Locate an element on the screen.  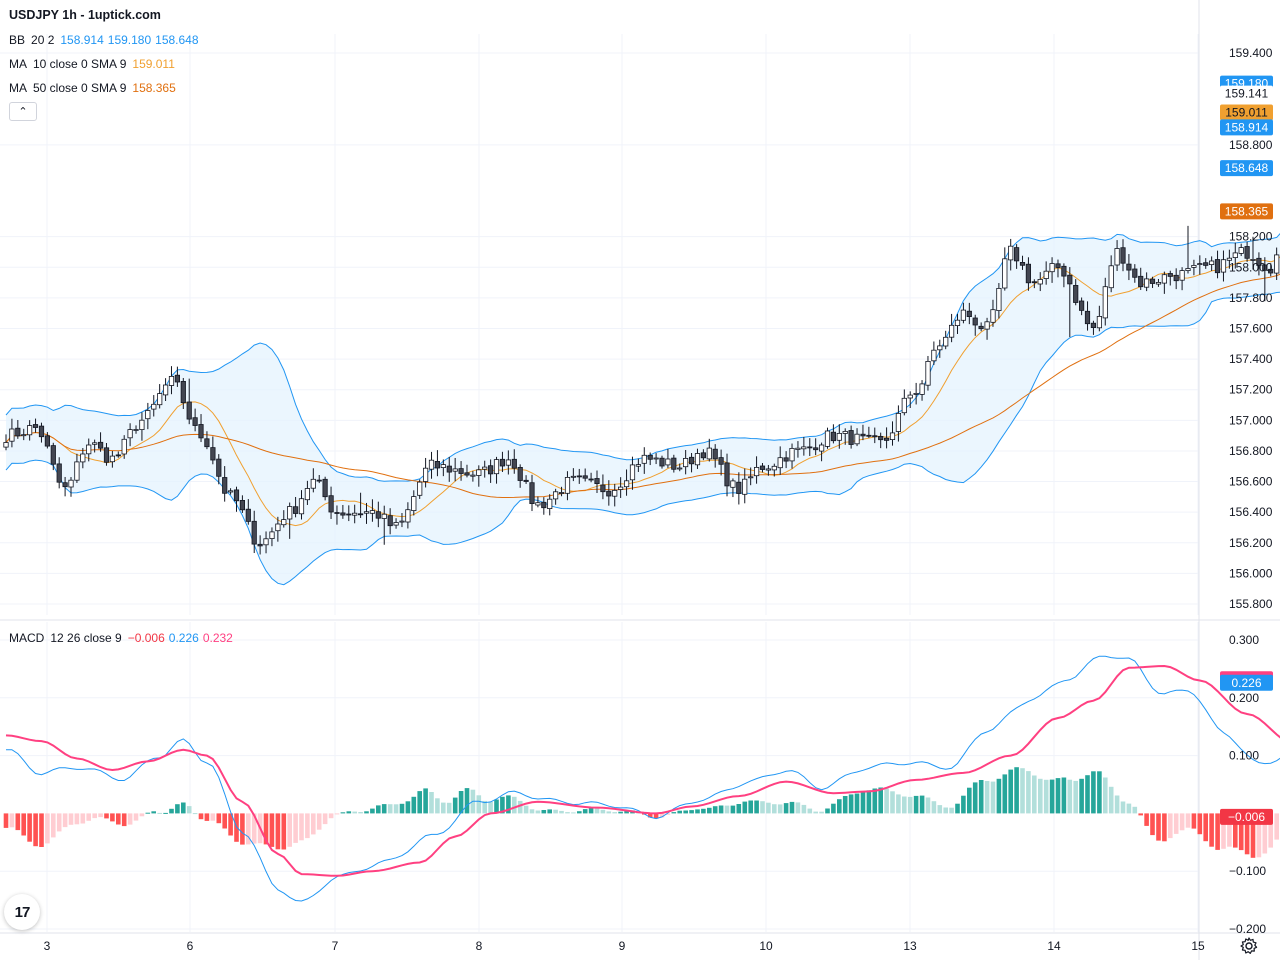
chart-title: USDJPY 1h - 1uptick.com is located at coordinates (85, 15).